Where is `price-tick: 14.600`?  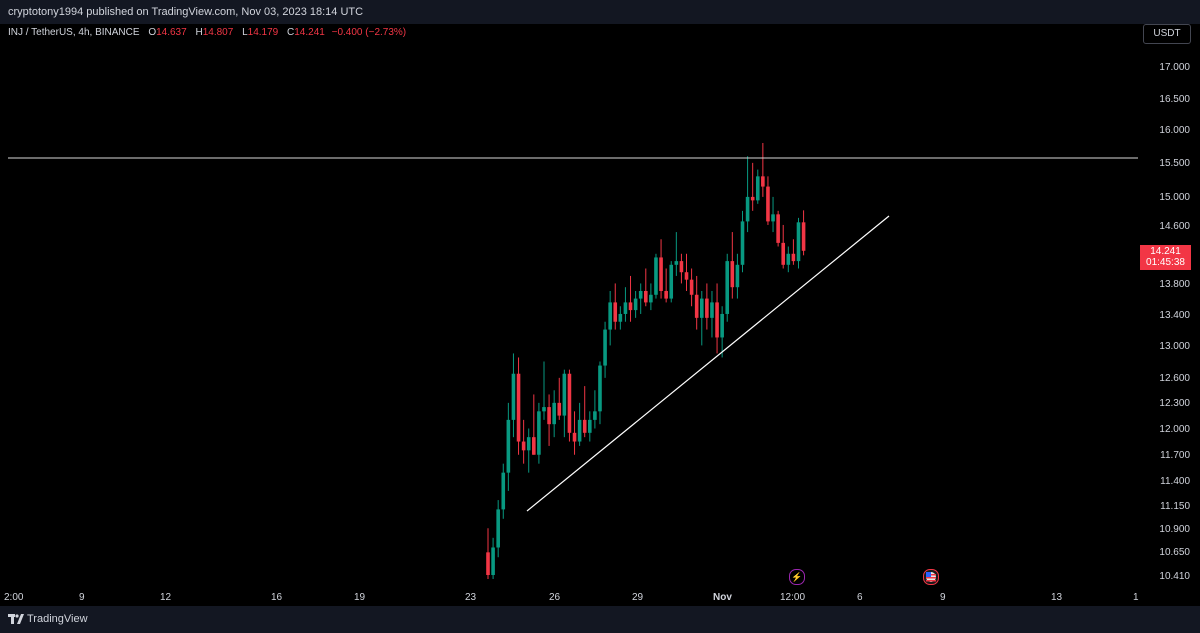 price-tick: 14.600 is located at coordinates (1174, 226).